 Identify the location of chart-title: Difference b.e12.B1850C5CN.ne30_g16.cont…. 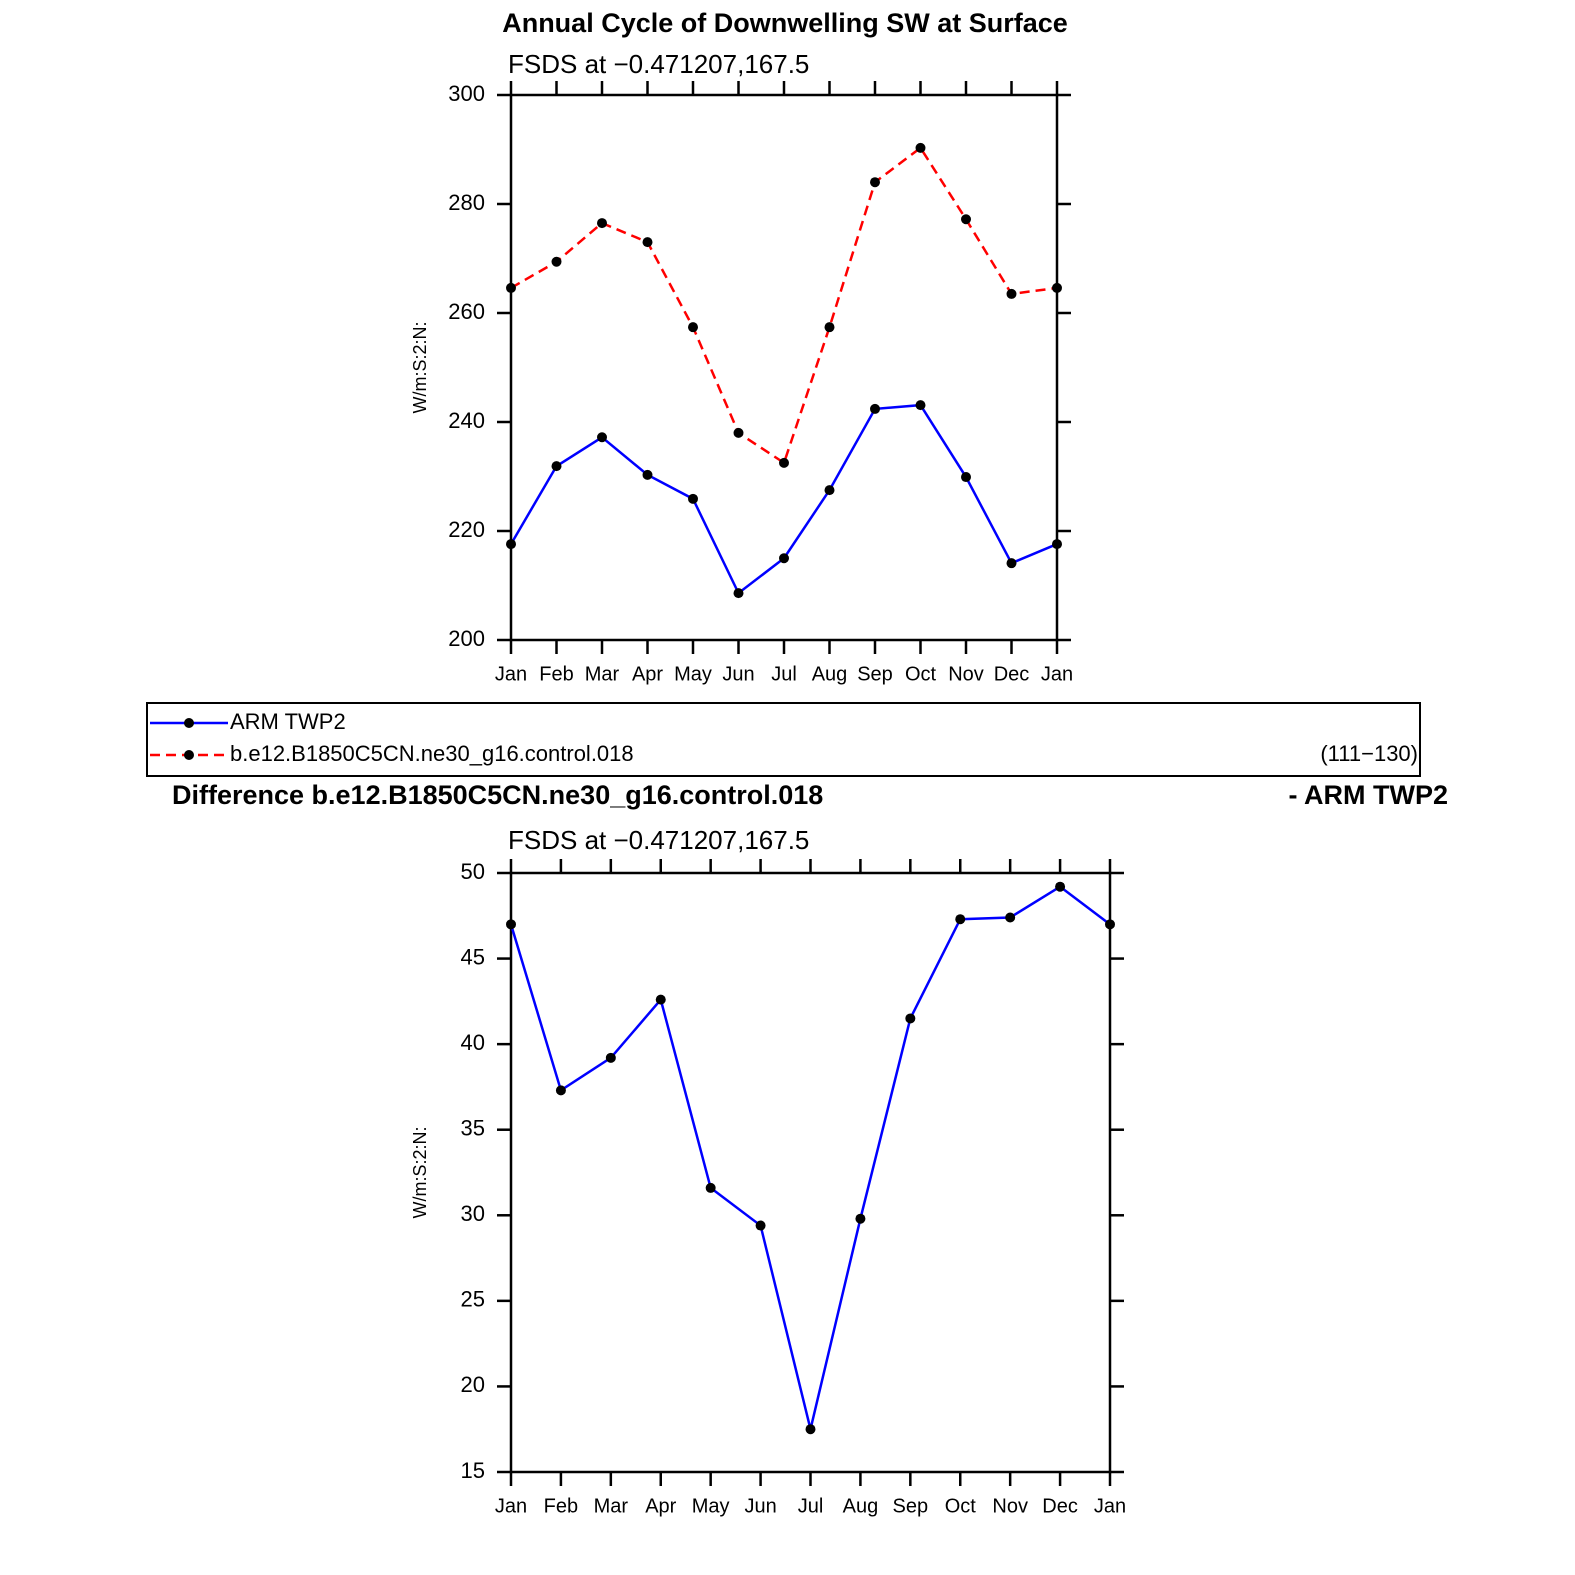
(497, 795).